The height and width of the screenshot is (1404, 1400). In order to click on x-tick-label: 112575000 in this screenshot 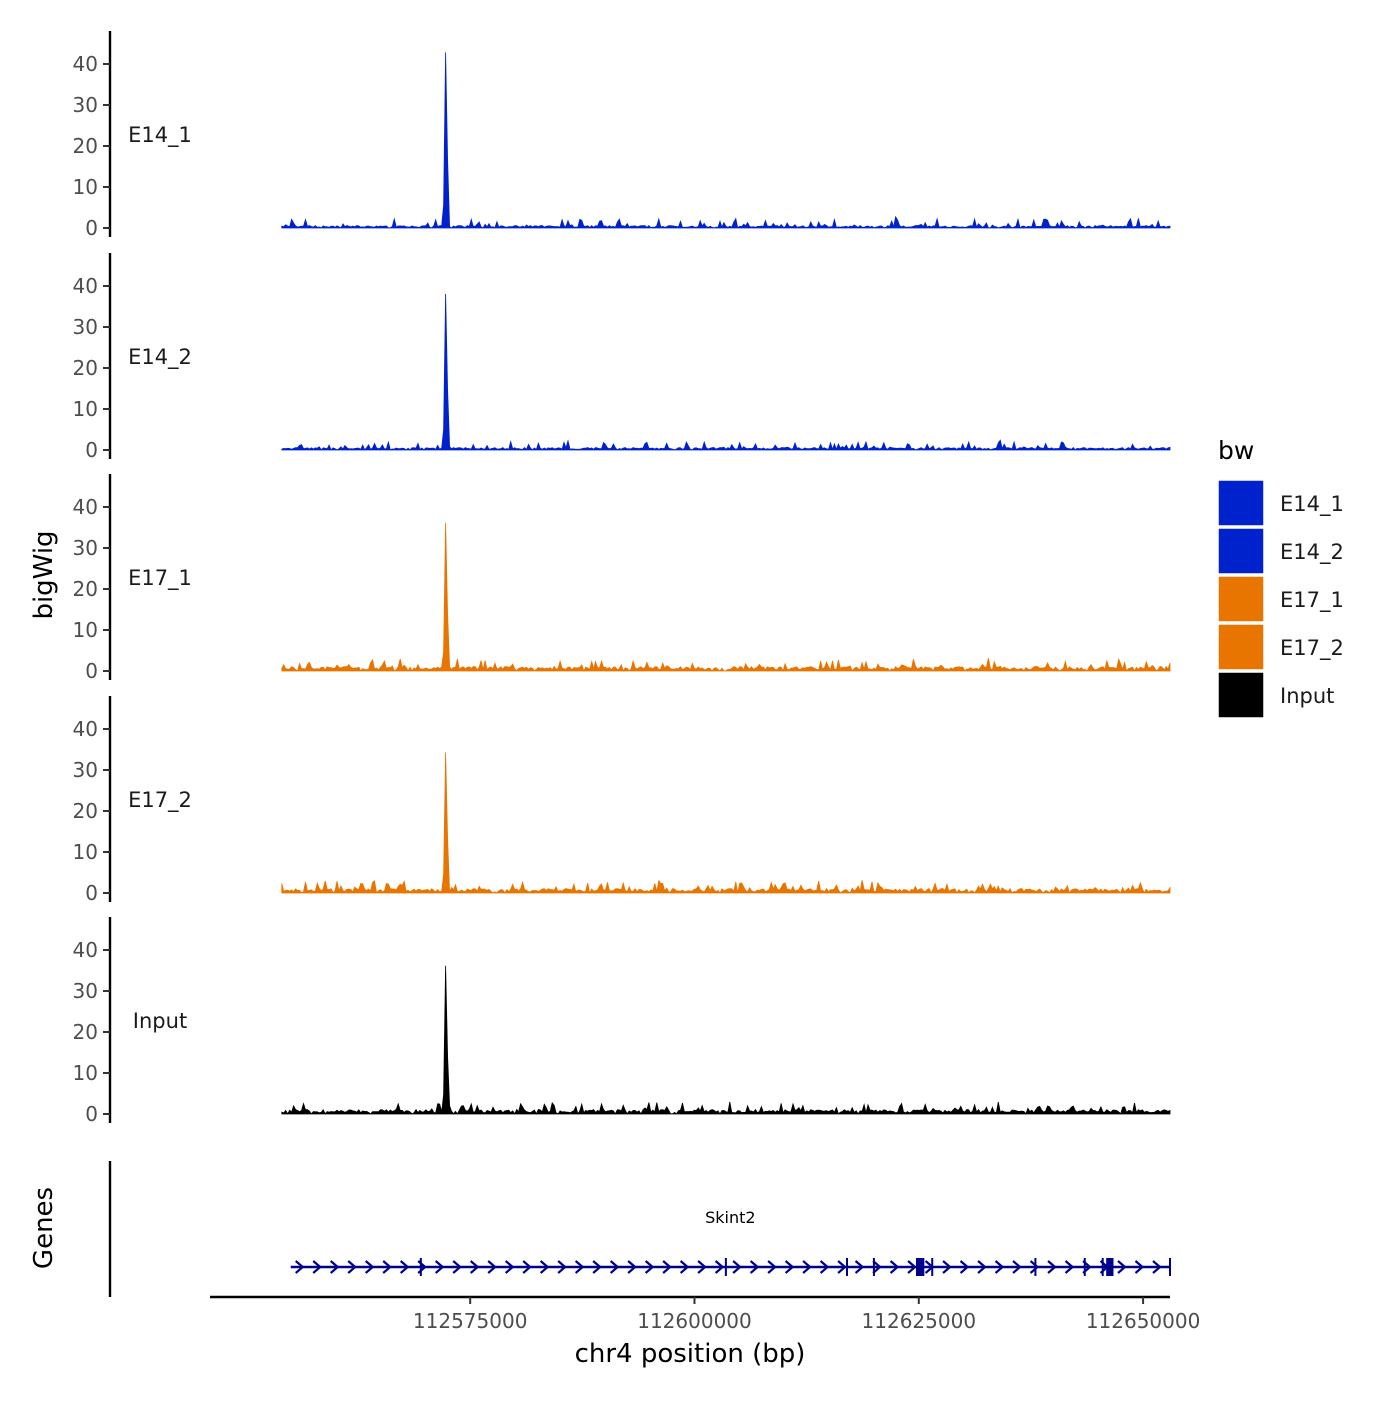, I will do `click(470, 1321)`.